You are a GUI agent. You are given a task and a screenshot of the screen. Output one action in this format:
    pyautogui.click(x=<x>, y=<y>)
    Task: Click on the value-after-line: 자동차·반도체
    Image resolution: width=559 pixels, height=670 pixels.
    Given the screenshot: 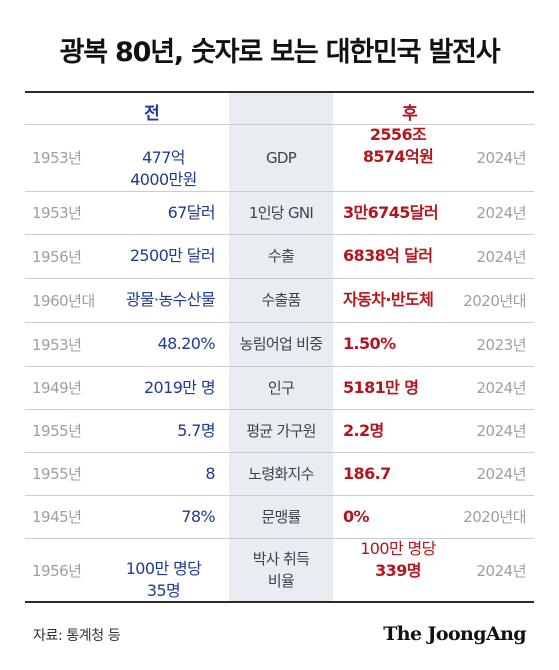 What is the action you would take?
    pyautogui.click(x=388, y=299)
    